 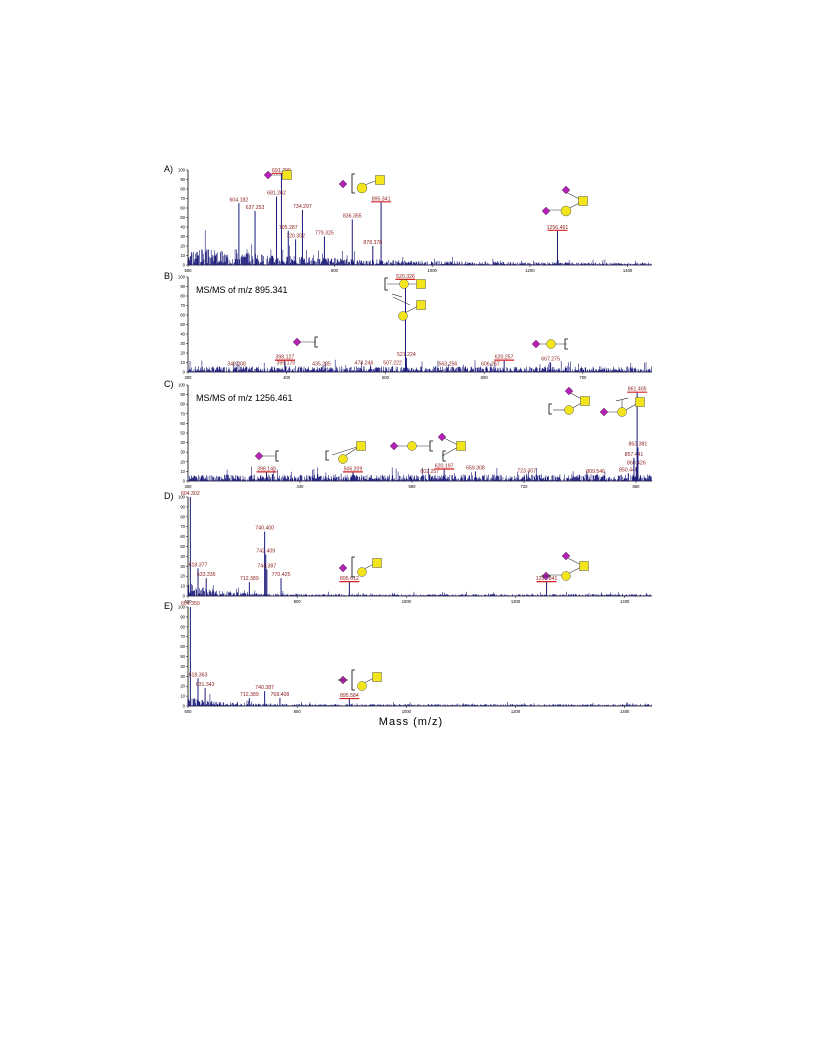 I want to click on peak-label: 521.224, so click(x=406, y=355).